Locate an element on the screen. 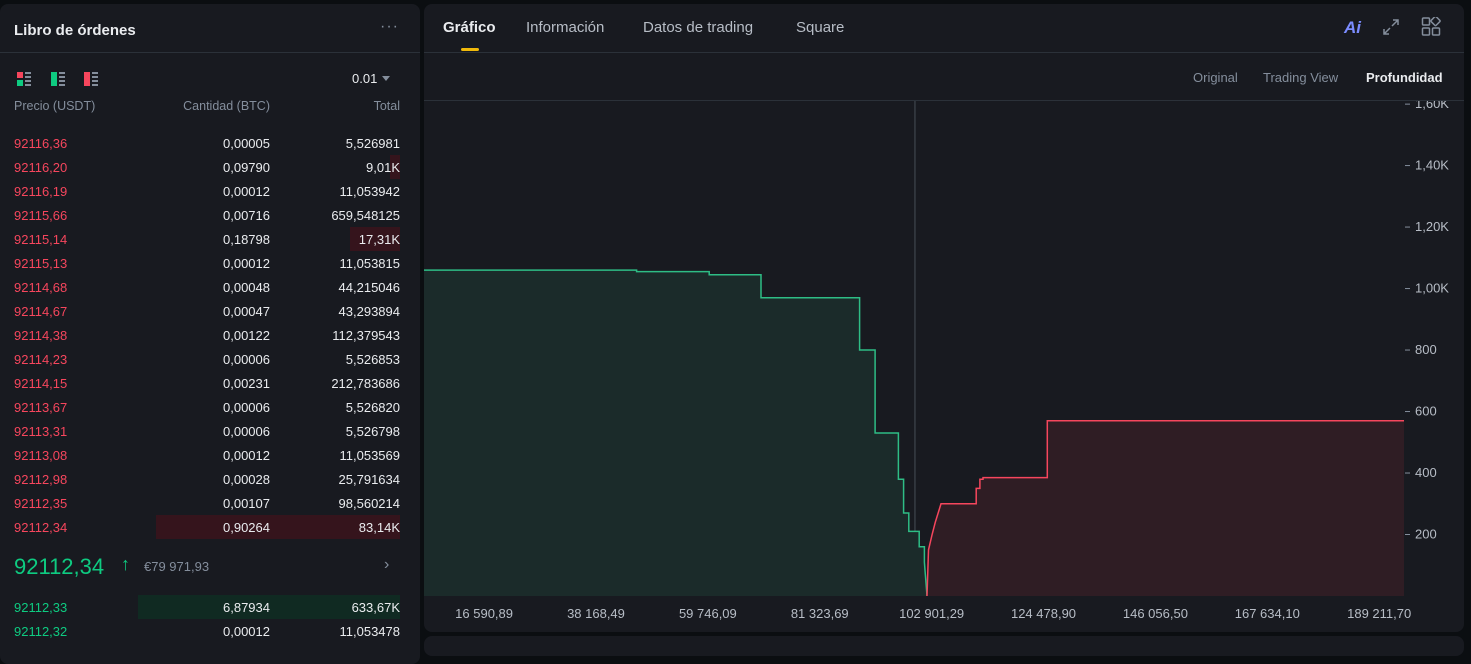 The width and height of the screenshot is (1471, 664). book-mode-bids-icon is located at coordinates (58, 79).